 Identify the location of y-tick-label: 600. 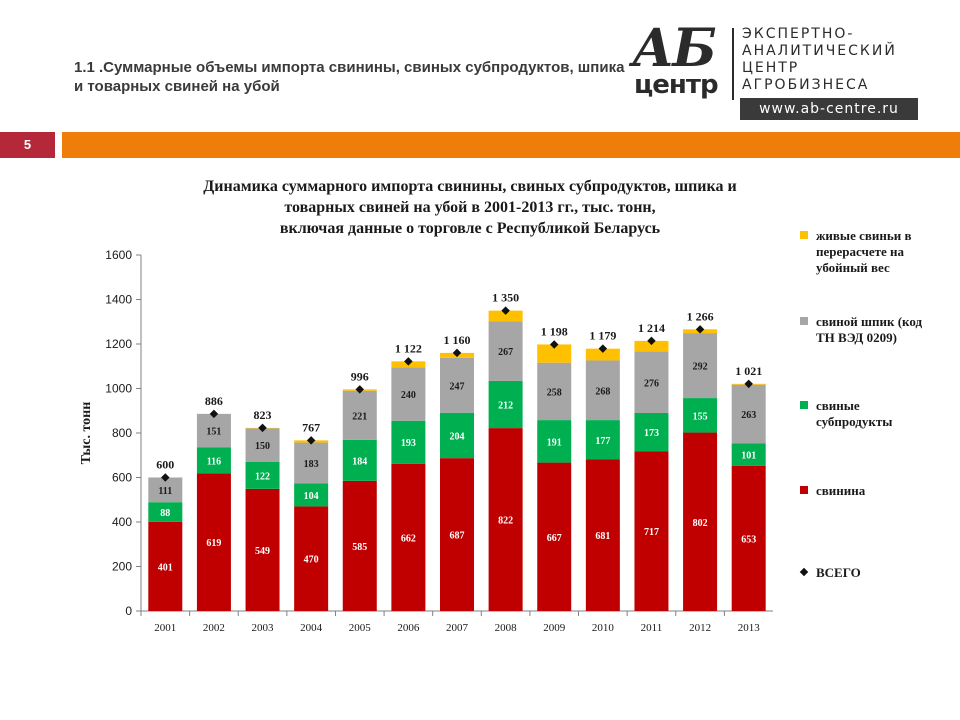
(122, 478).